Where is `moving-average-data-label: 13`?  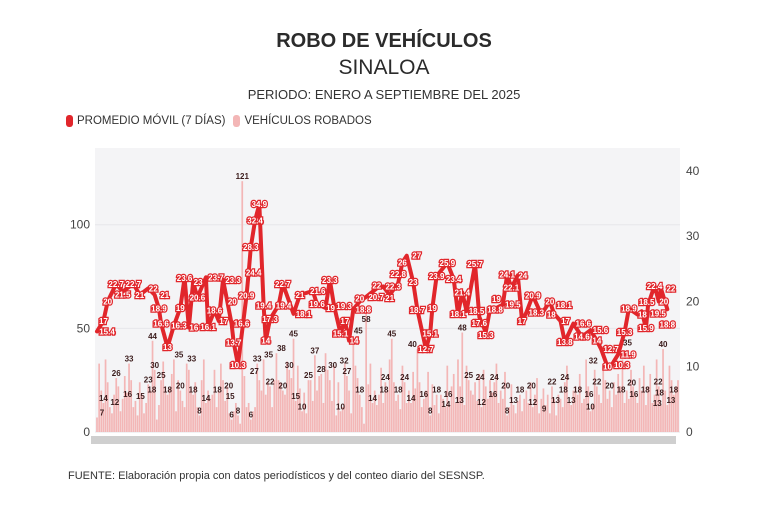
moving-average-data-label: 13 is located at coordinates (167, 347).